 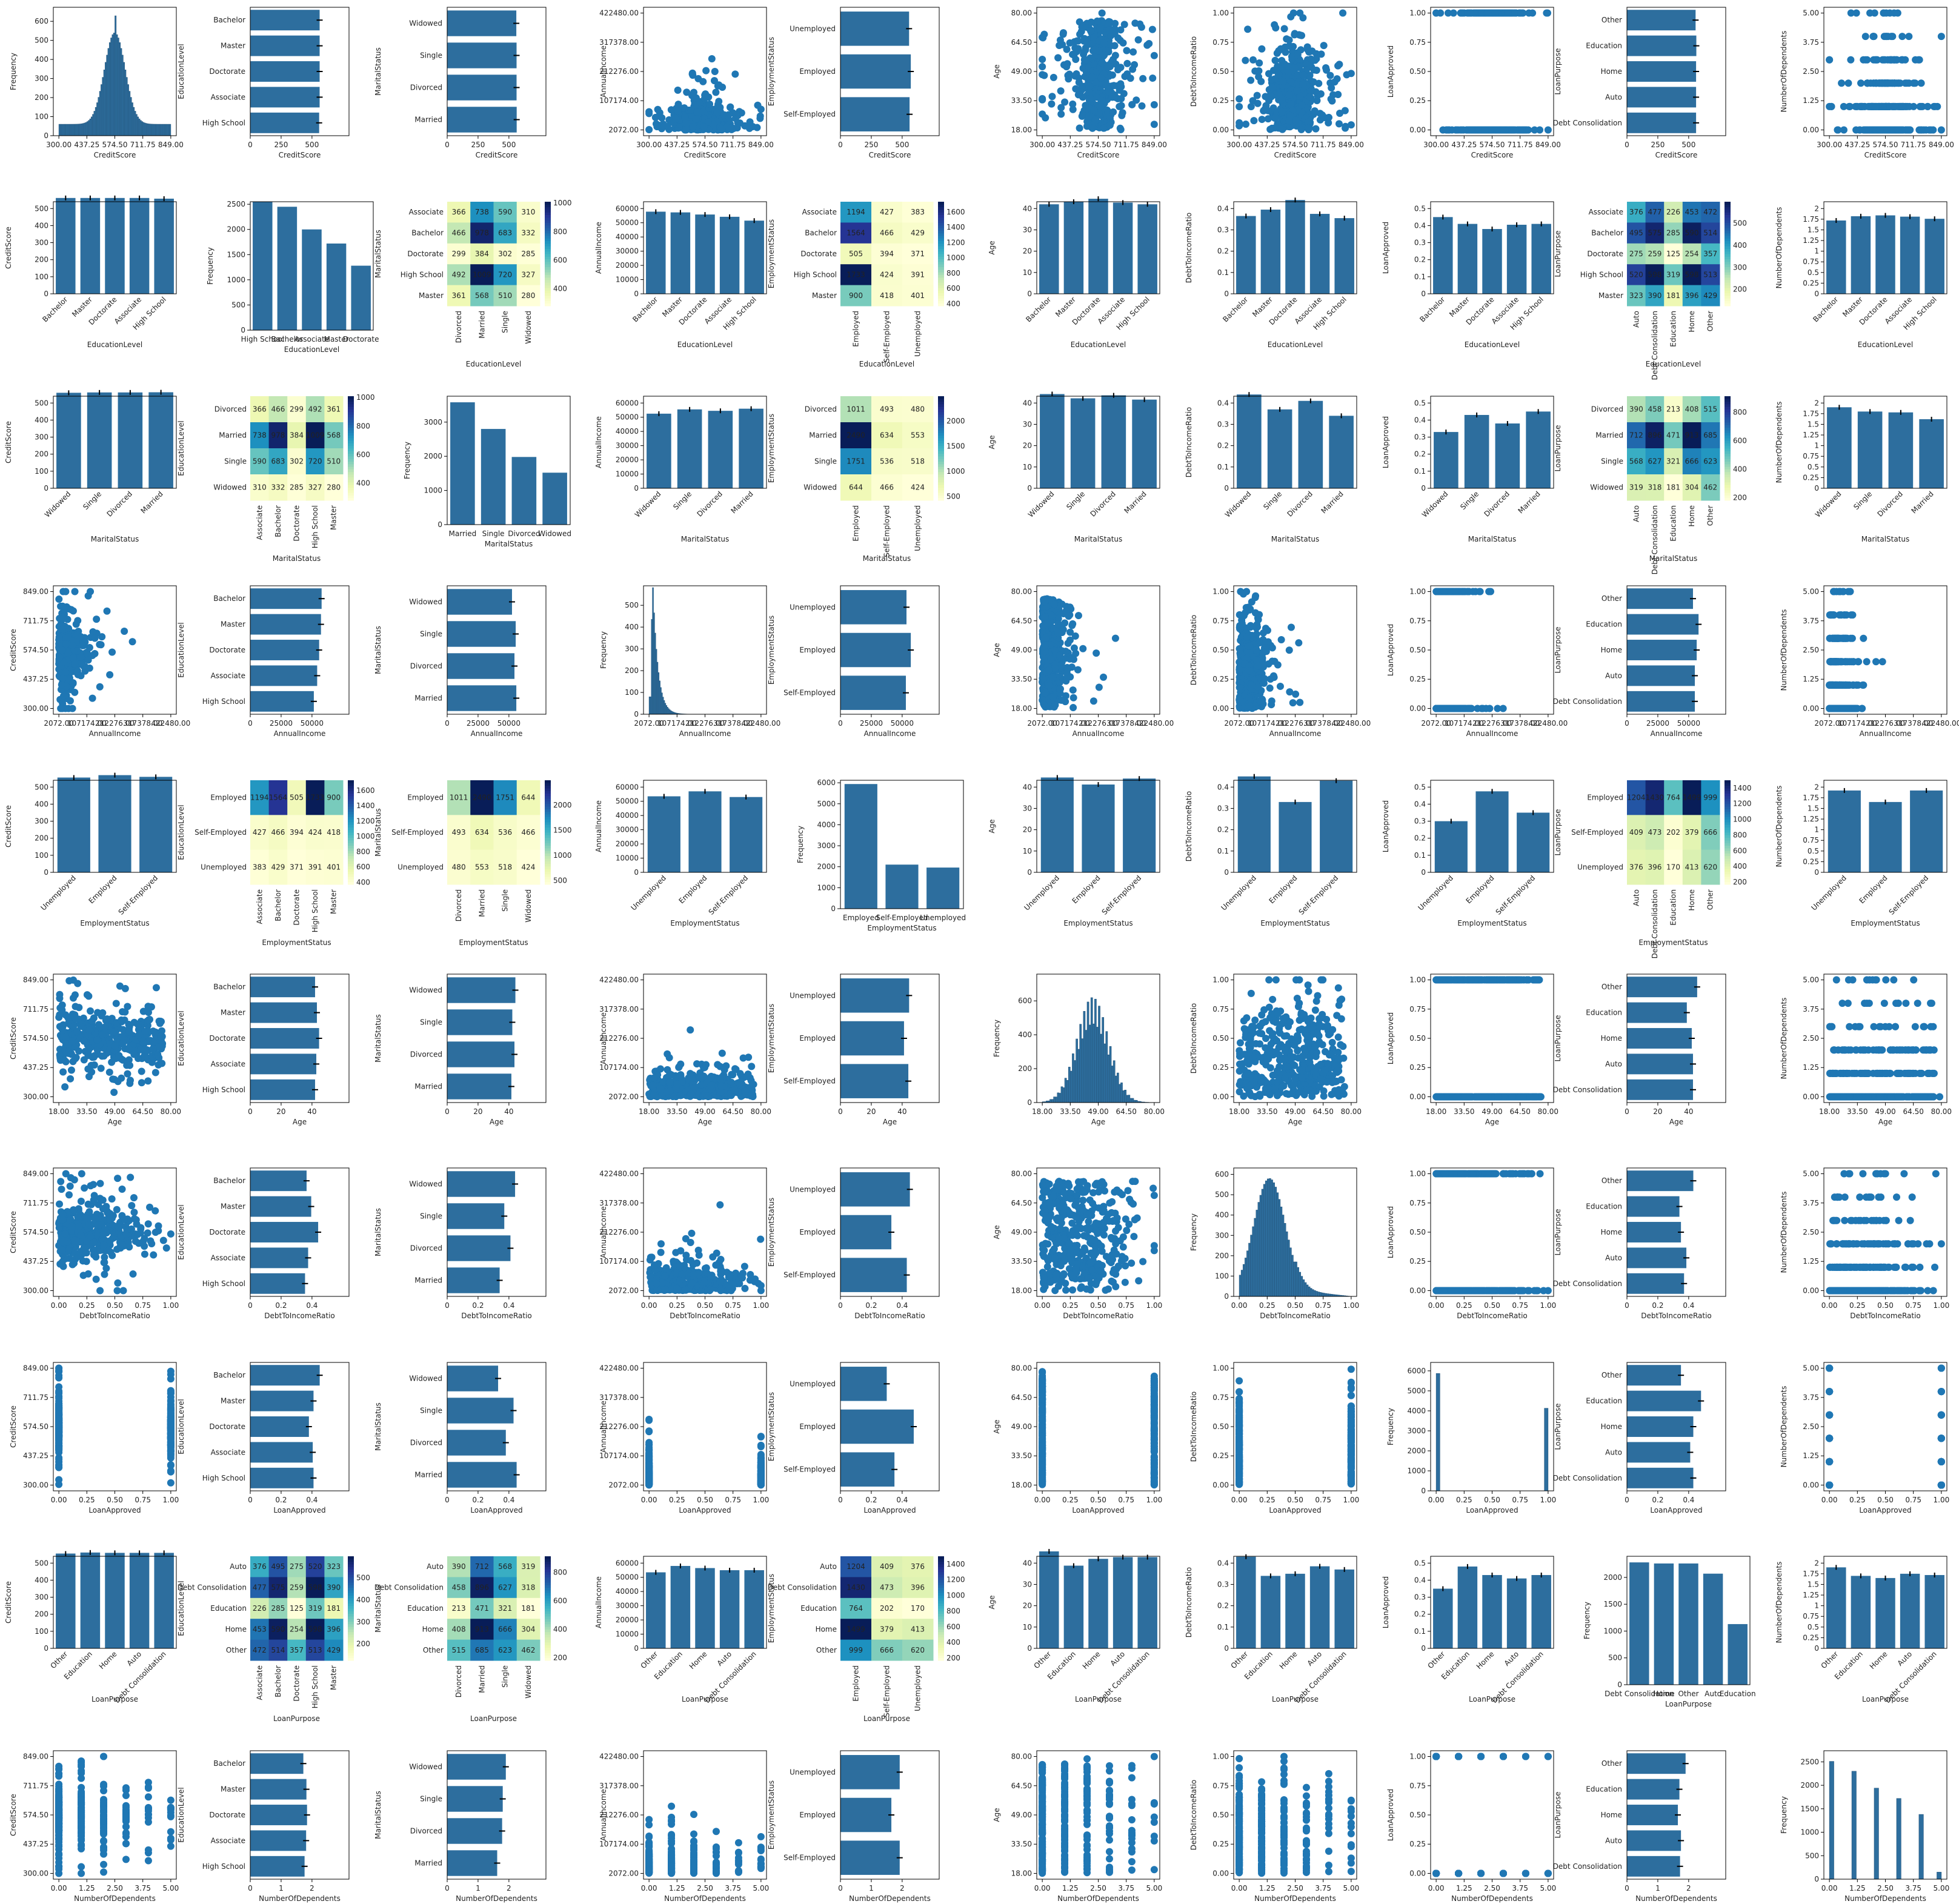 I want to click on x-tick-label: 250, so click(x=281, y=145).